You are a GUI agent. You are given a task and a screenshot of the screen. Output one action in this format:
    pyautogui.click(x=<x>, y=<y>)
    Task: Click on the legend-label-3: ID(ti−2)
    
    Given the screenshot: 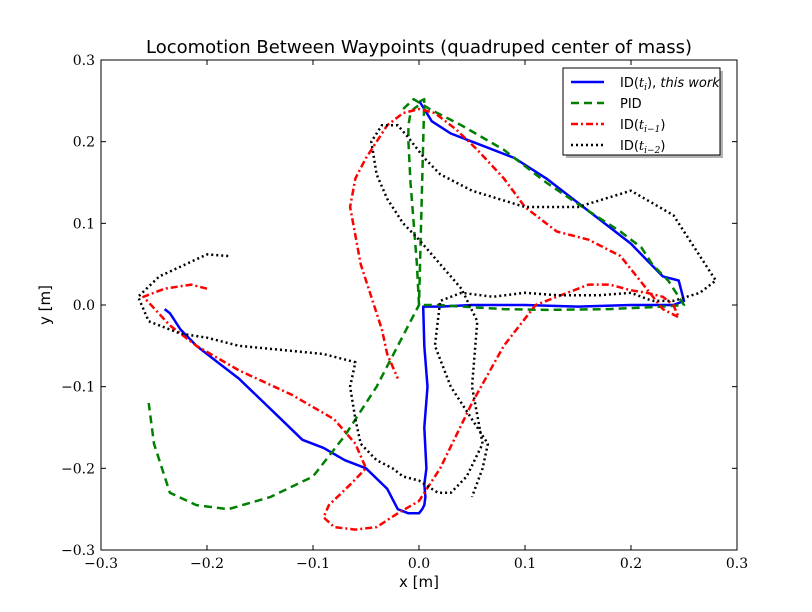 What is the action you would take?
    pyautogui.click(x=642, y=147)
    